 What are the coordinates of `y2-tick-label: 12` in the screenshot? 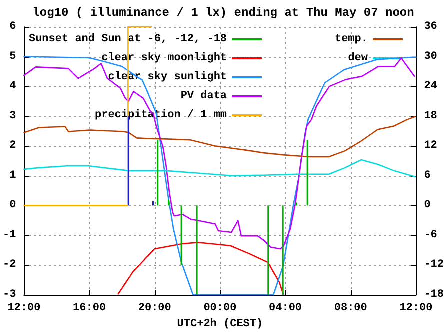 It's located at (431, 146).